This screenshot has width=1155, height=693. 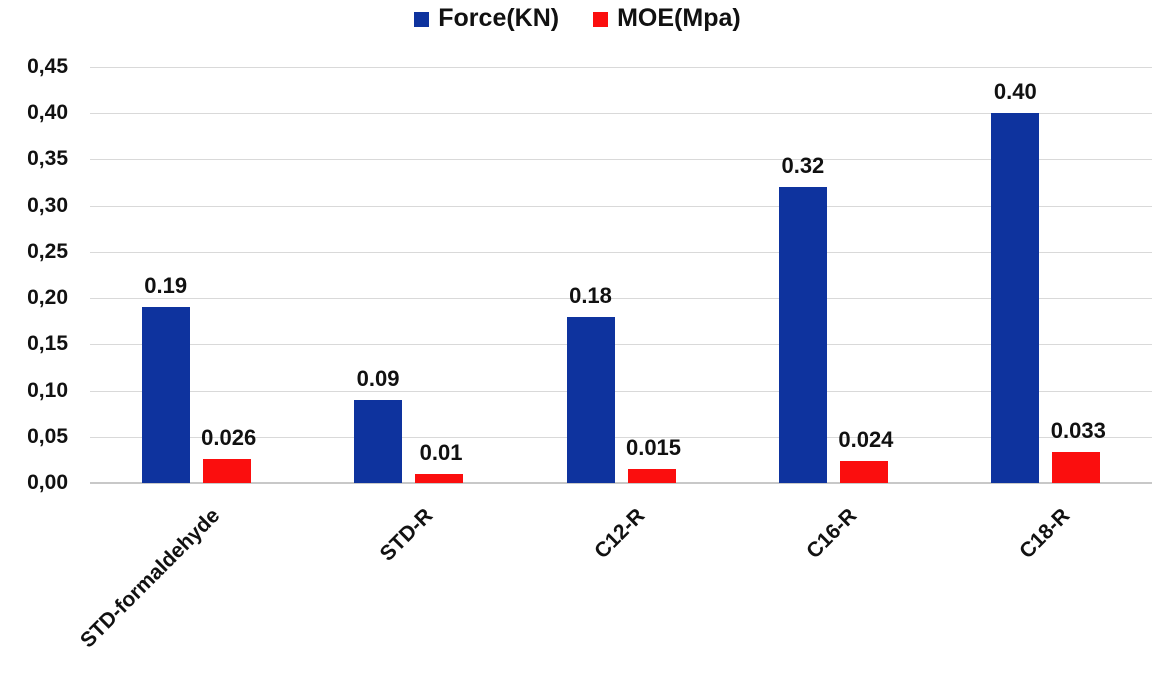 What do you see at coordinates (47, 66) in the screenshot?
I see `y-tick-label: 0,45` at bounding box center [47, 66].